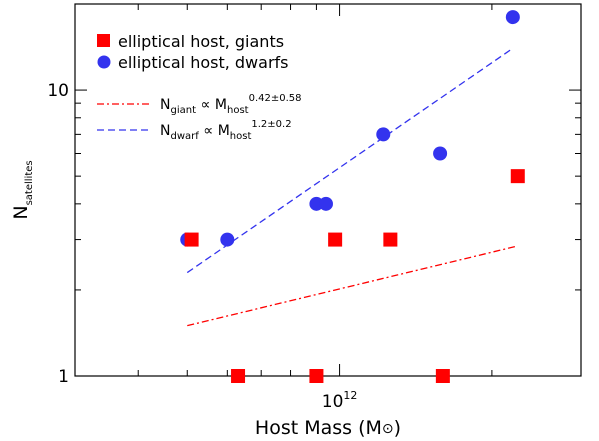 This screenshot has width=599, height=441. Describe the element at coordinates (103, 40) in the screenshot. I see `legend-marker-giants` at that location.